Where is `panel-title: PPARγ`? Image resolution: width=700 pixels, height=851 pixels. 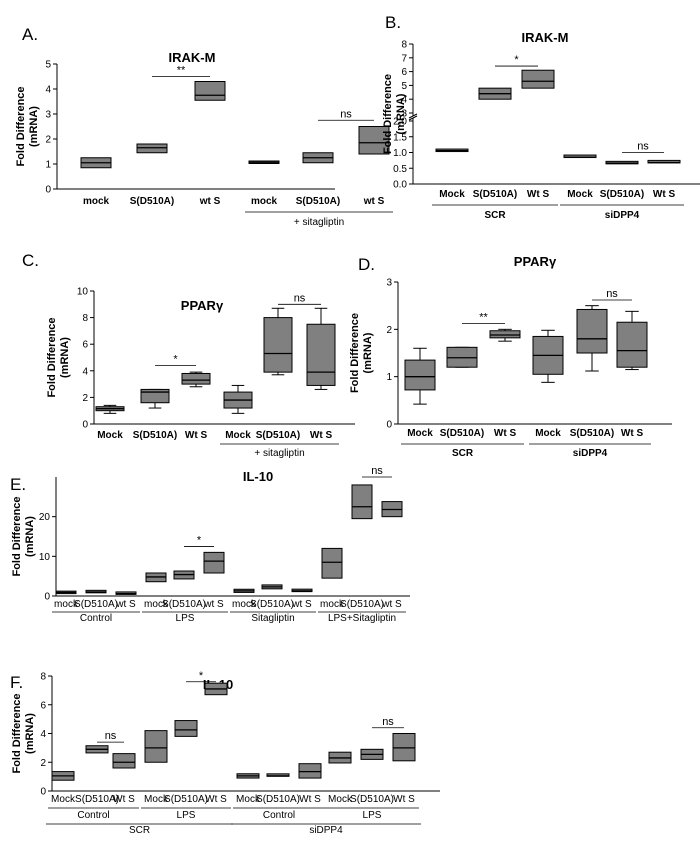
panel-title: PPARγ is located at coordinates (535, 261).